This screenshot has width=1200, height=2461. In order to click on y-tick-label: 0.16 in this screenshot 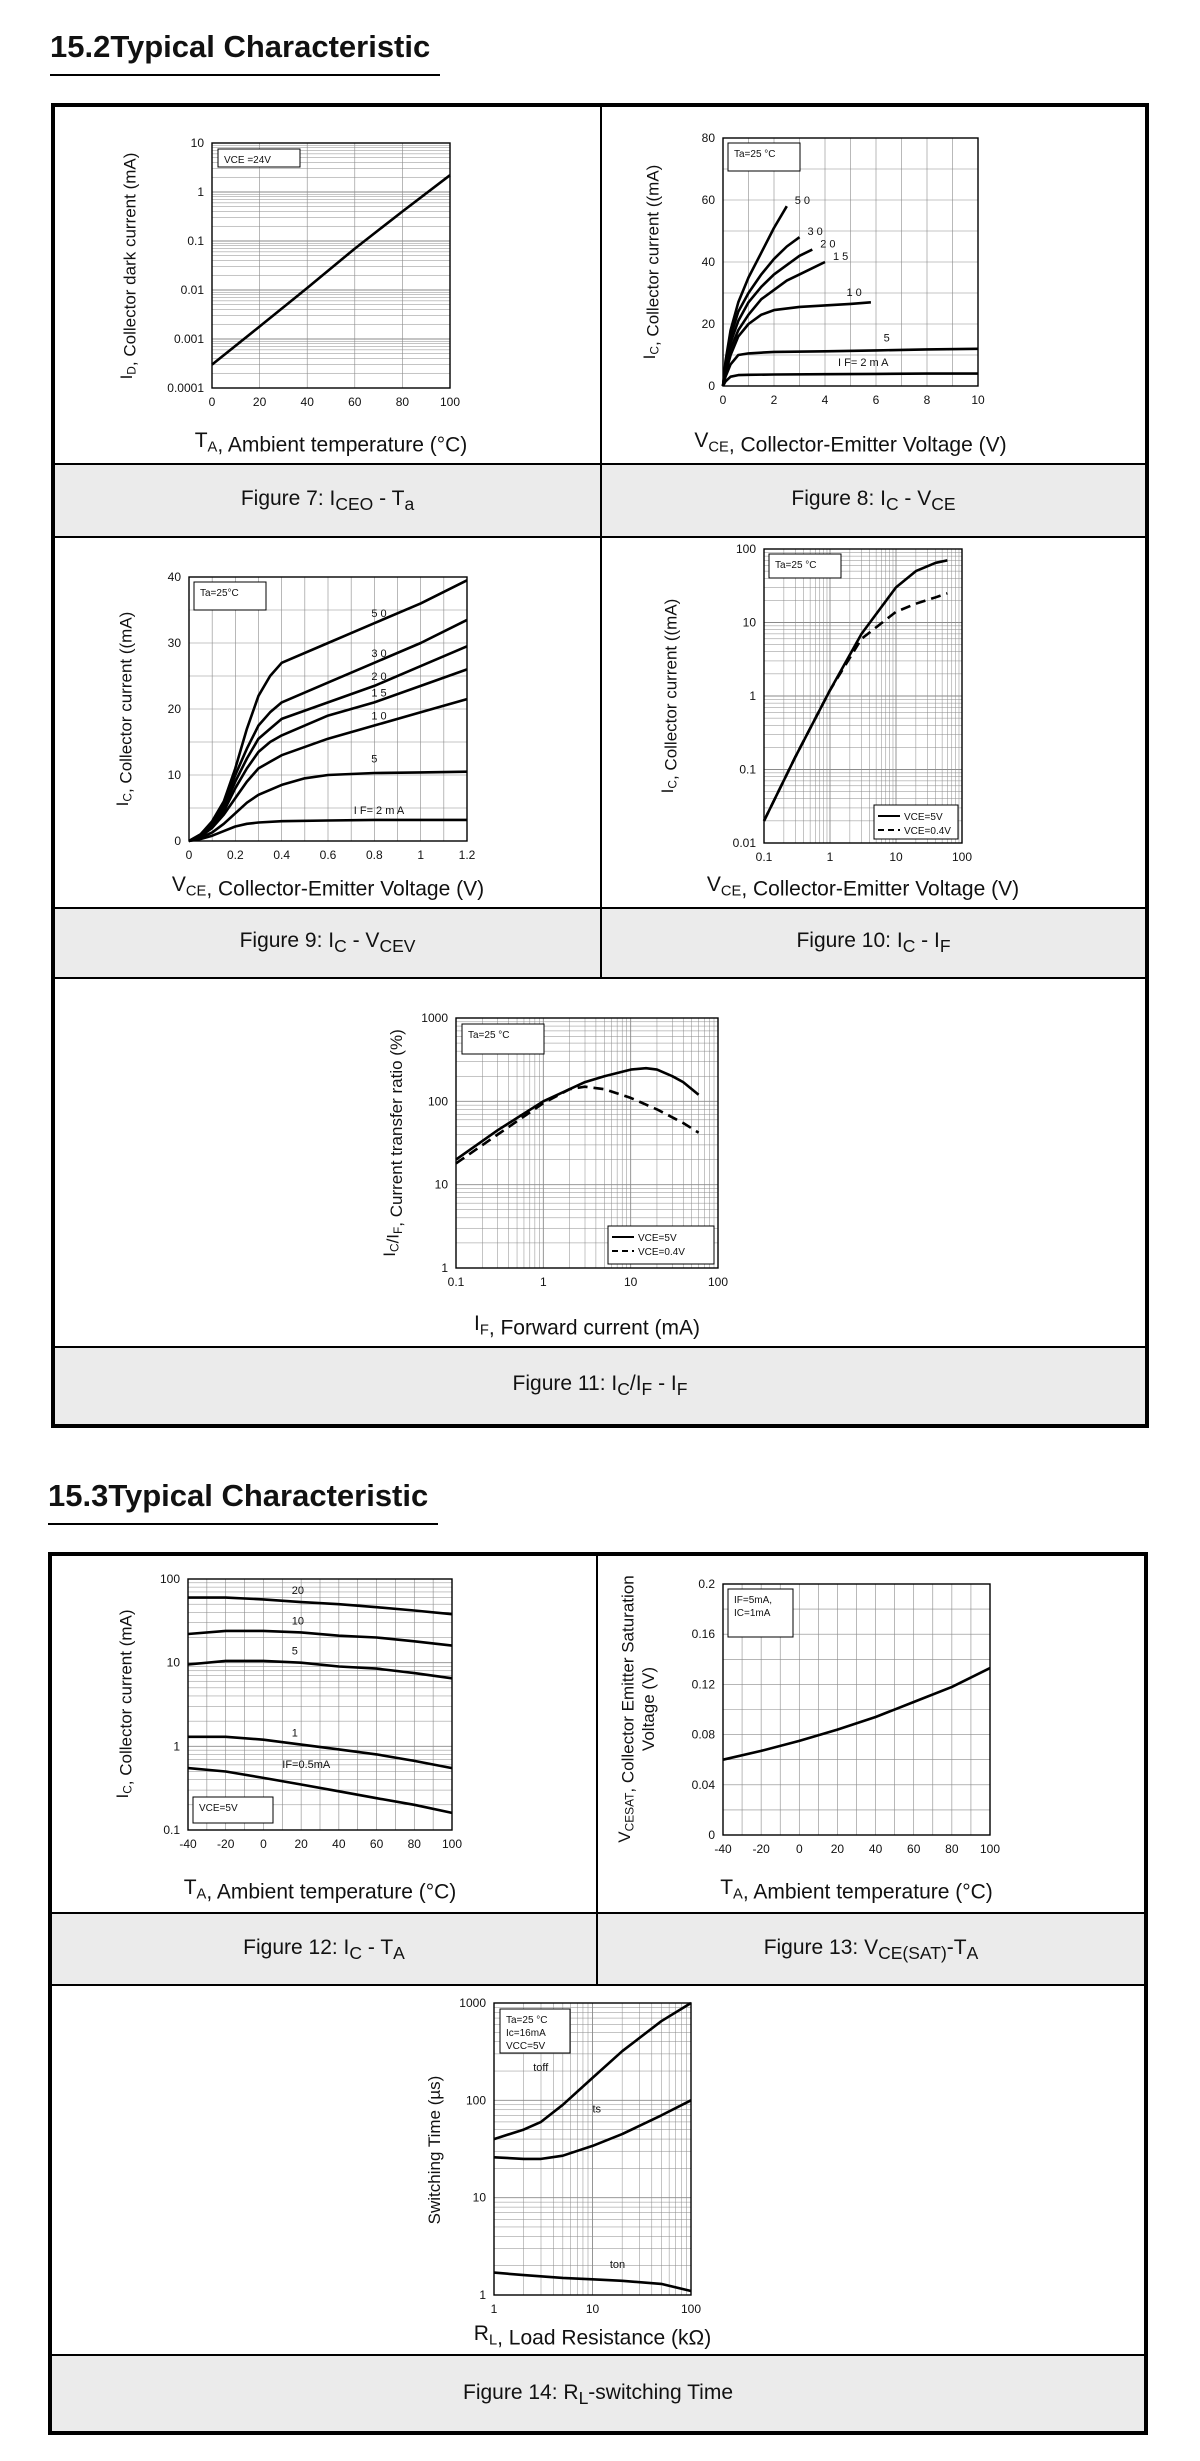, I will do `click(704, 1634)`.